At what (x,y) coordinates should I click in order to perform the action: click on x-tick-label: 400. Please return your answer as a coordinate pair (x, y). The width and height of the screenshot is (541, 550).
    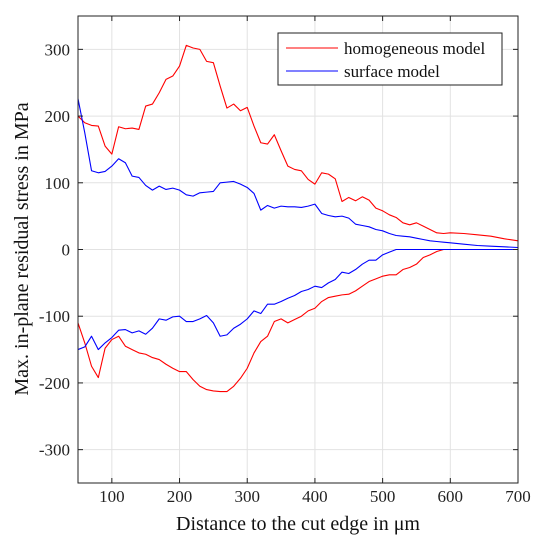
    Looking at the image, I should click on (315, 496).